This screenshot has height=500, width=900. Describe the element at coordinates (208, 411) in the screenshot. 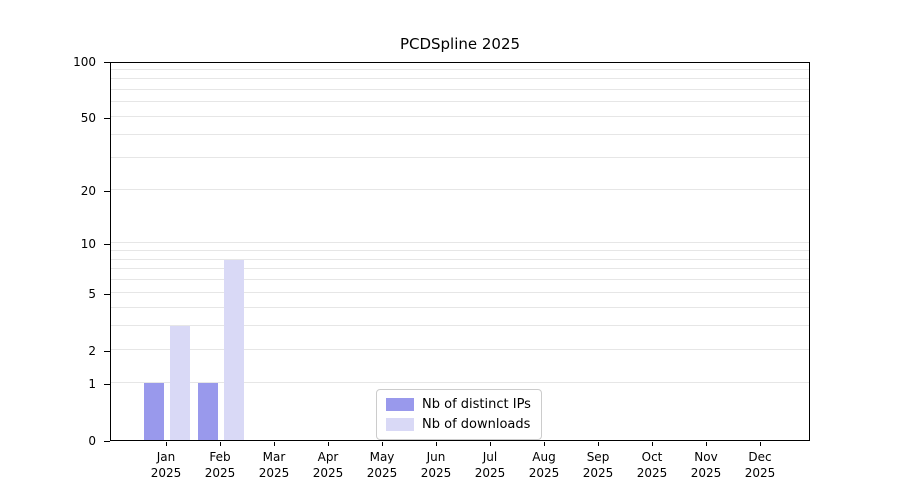

I see `bar-distinct-ips-feb` at that location.